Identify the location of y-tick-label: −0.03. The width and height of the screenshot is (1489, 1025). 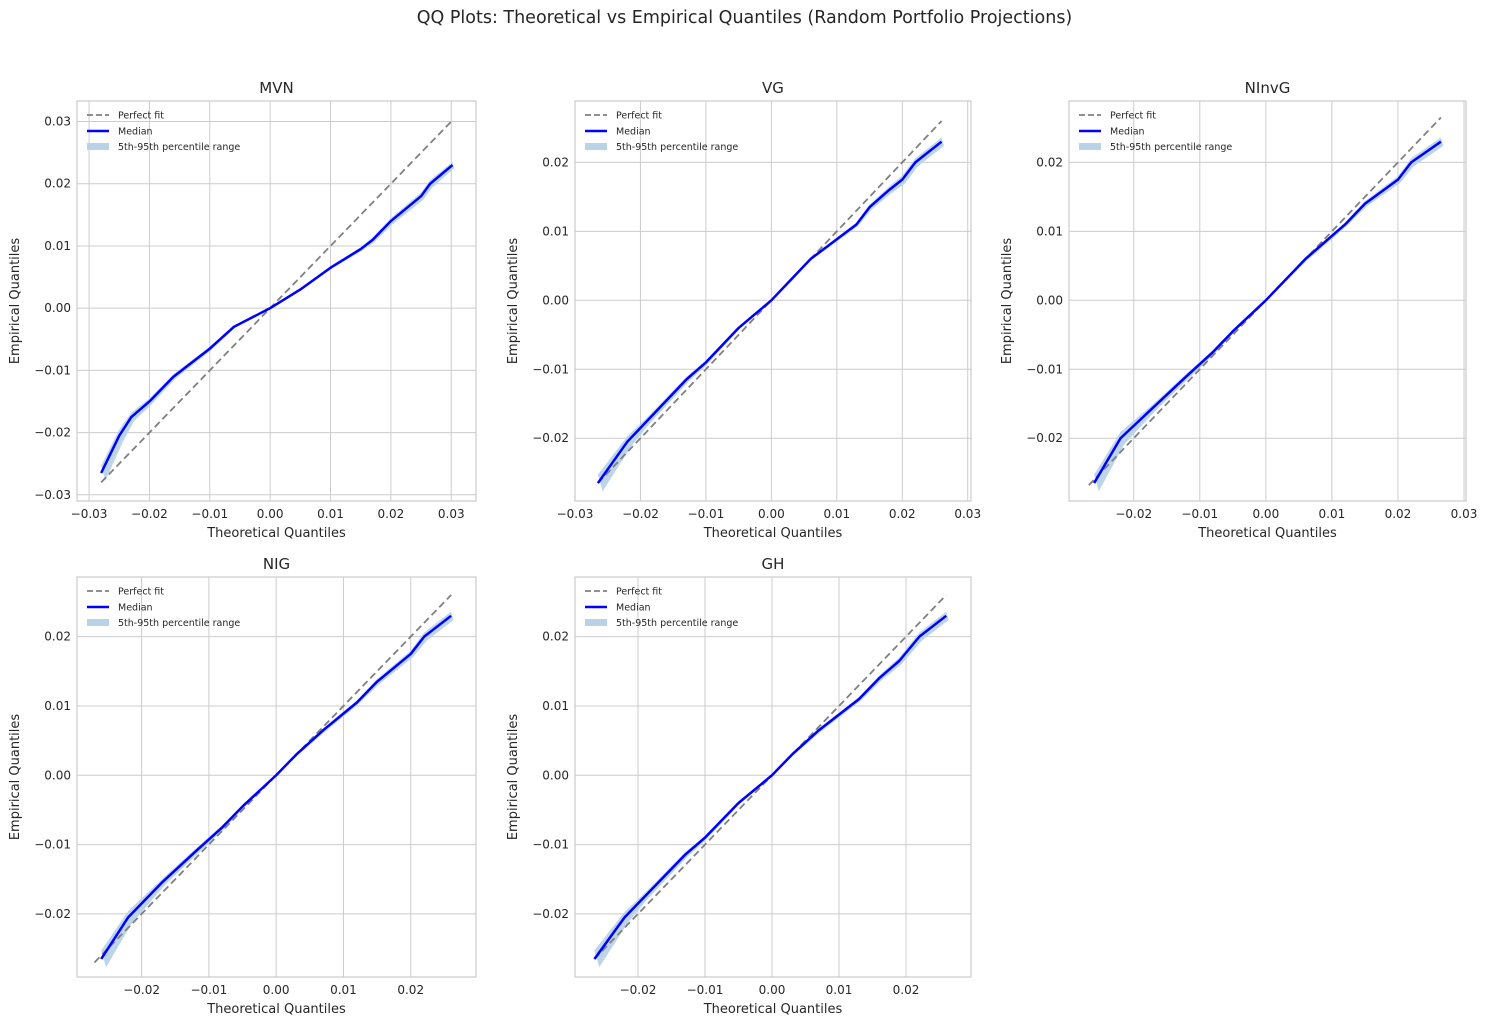
(52, 495).